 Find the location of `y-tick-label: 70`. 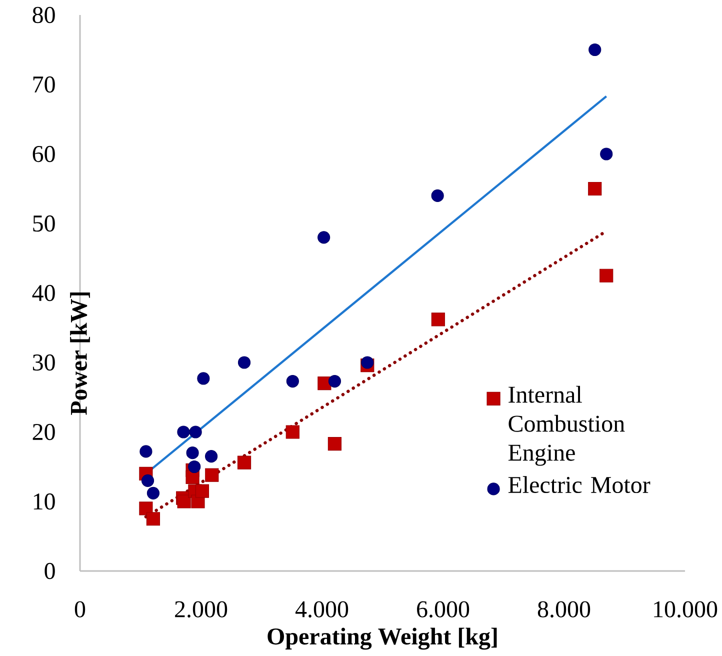

y-tick-label: 70 is located at coordinates (44, 84).